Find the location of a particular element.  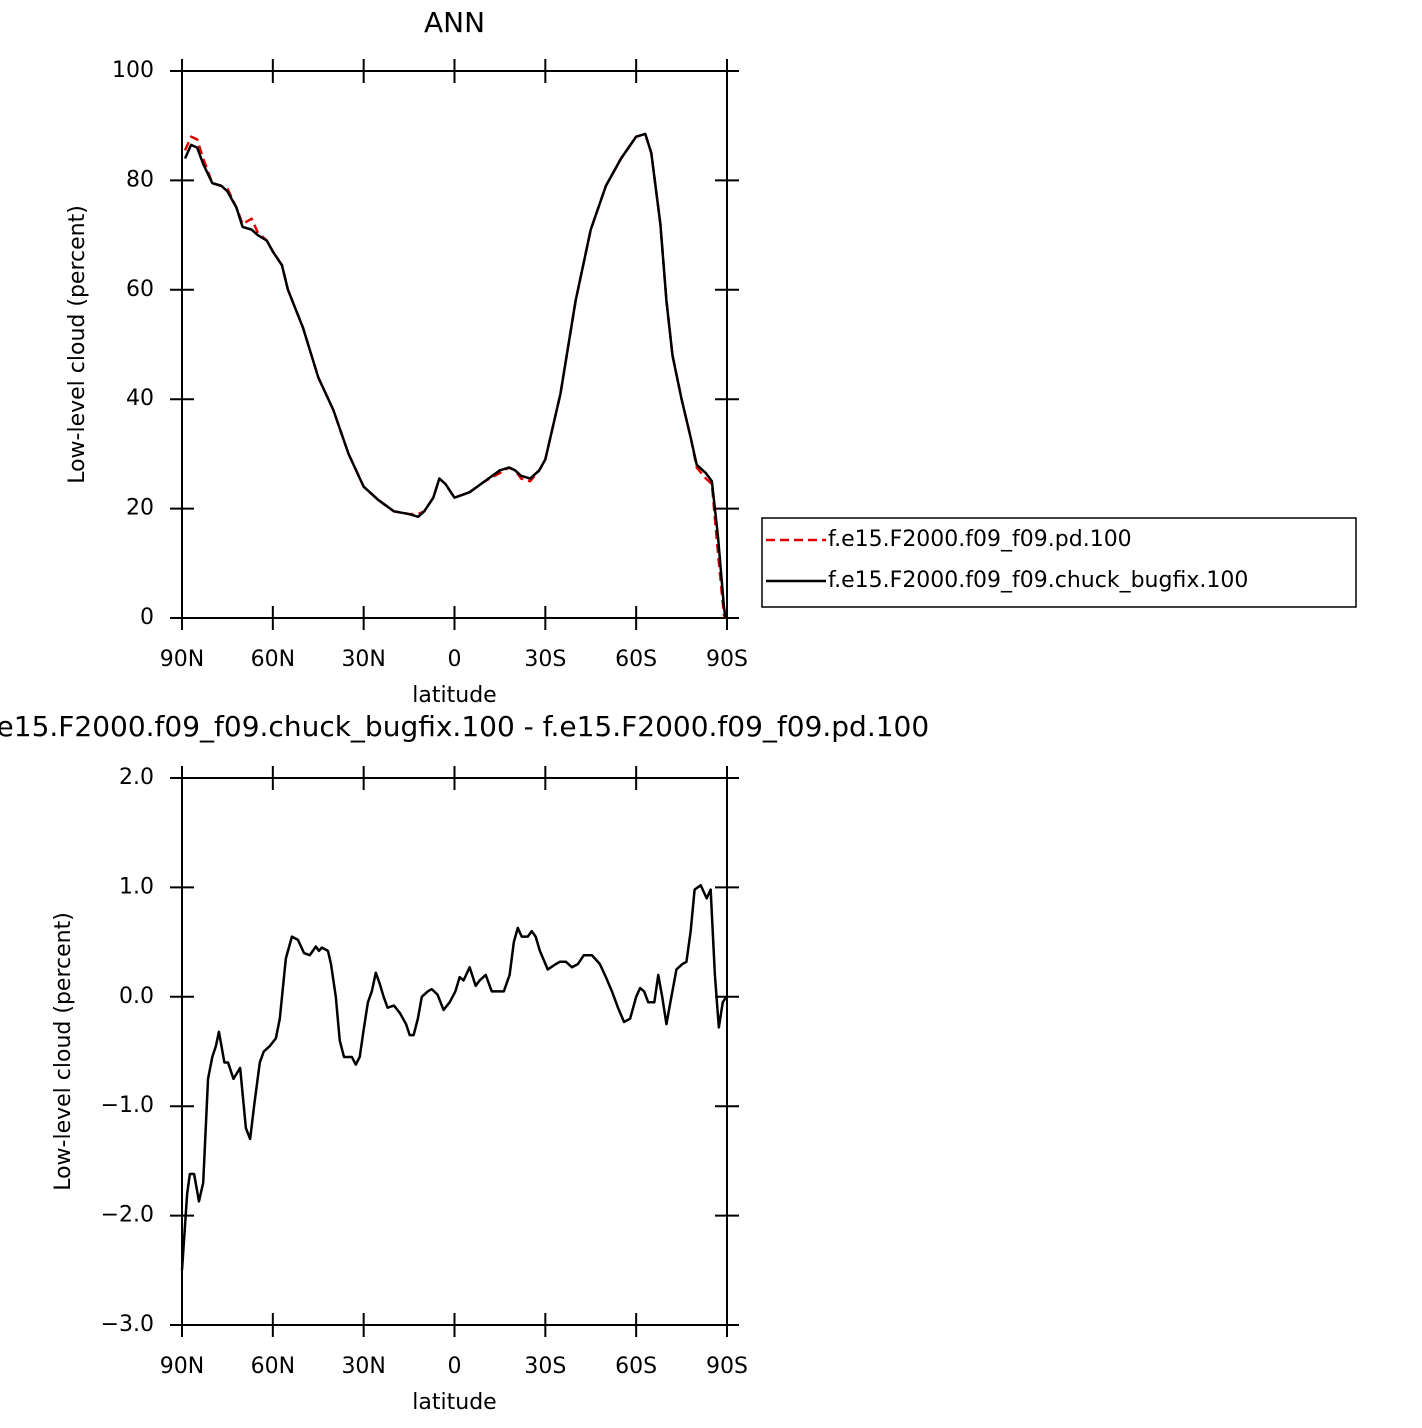

plot-frame is located at coordinates (454, 344).